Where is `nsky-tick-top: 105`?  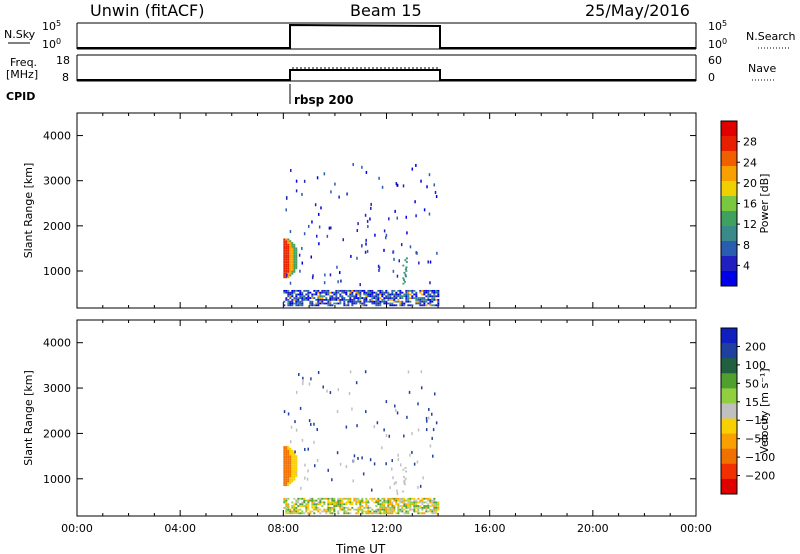 nsky-tick-top: 105 is located at coordinates (51, 26).